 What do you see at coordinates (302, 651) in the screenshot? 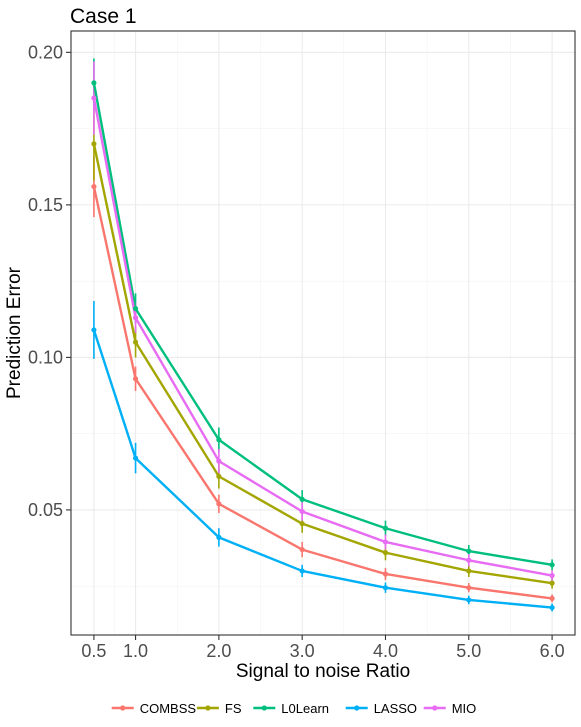
I see `x-tick-label: 3.0` at bounding box center [302, 651].